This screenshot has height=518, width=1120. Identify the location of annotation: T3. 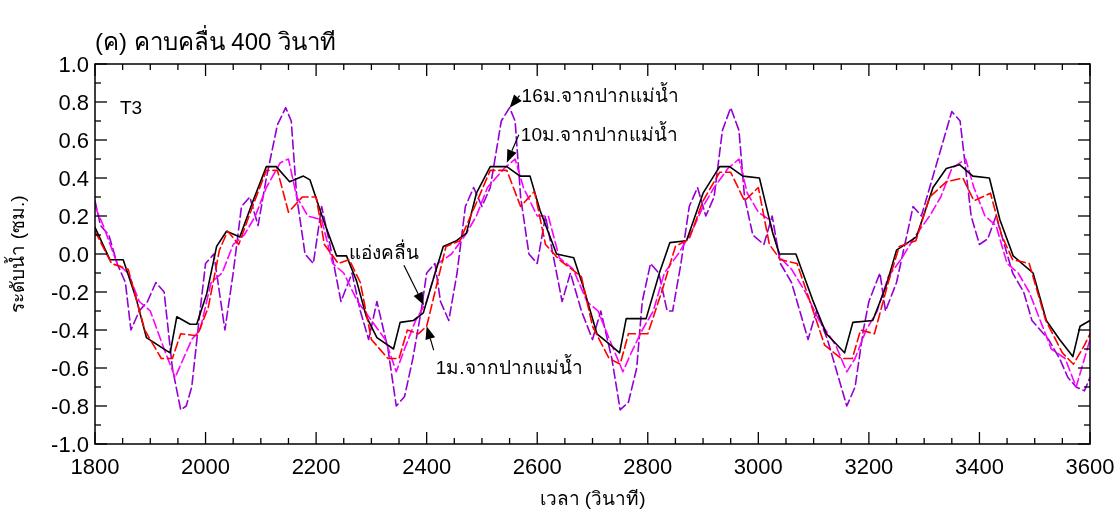
(131, 107).